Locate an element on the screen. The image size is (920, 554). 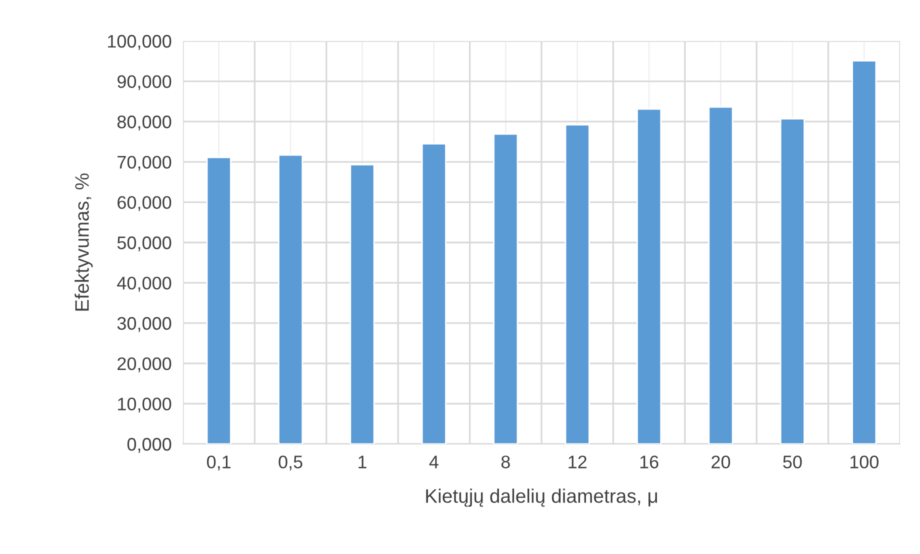
y-tick-label: 70,000 is located at coordinates (145, 163).